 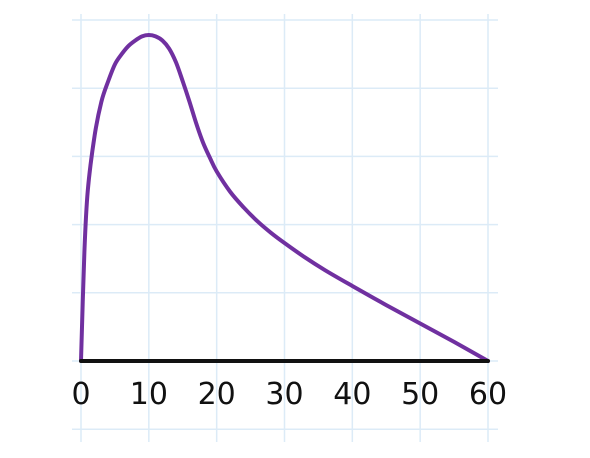 What do you see at coordinates (420, 394) in the screenshot?
I see `x-tick-label: 50` at bounding box center [420, 394].